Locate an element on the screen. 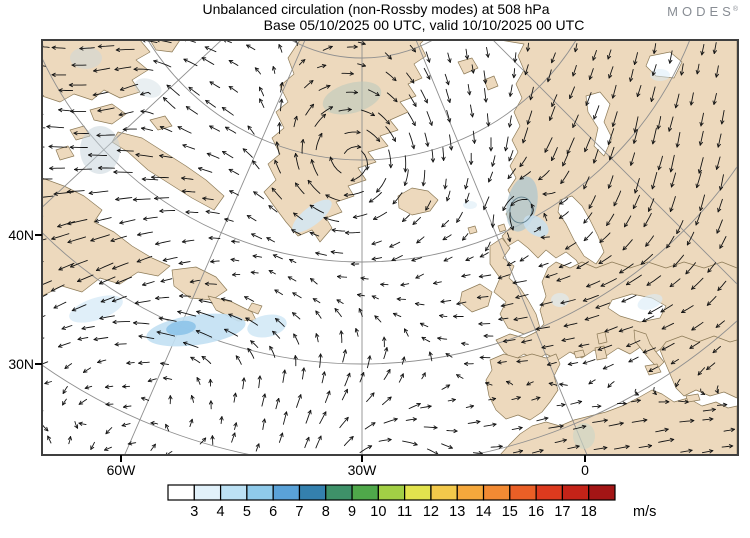 This screenshot has height=538, width=750. colorbar-tick-11: 11 is located at coordinates (404, 512).